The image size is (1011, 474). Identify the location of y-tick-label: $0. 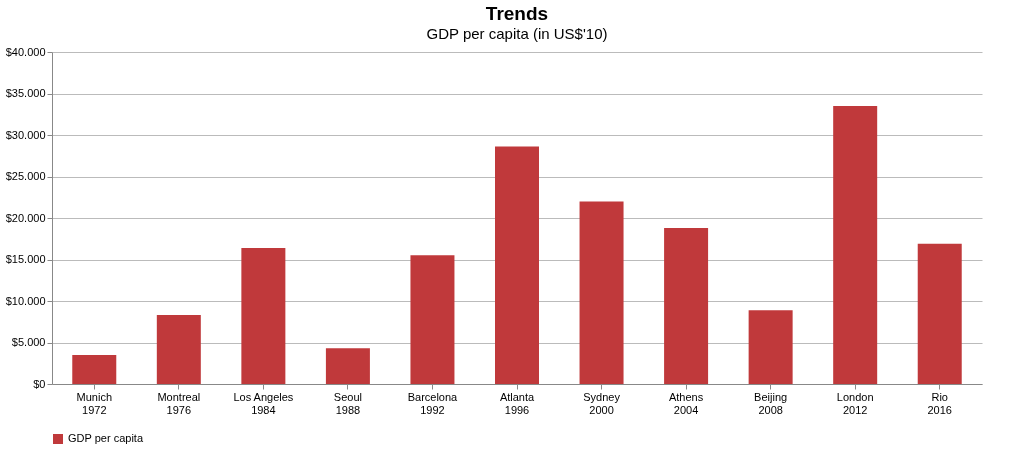
(39, 383).